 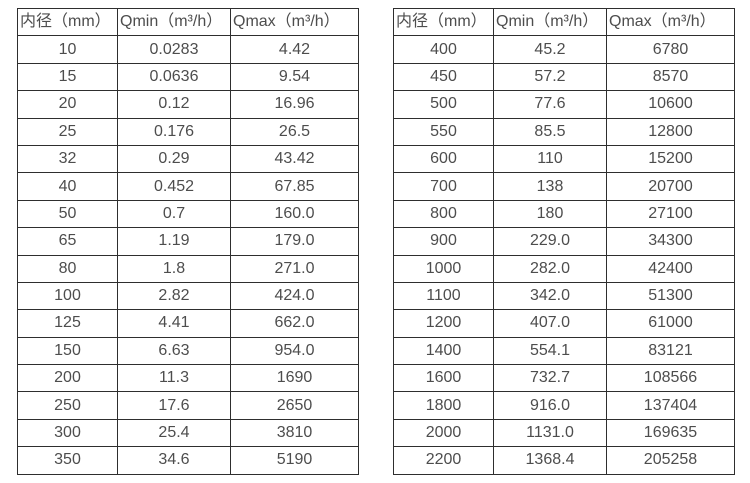 I want to click on table-cell: 34300, so click(x=670, y=241).